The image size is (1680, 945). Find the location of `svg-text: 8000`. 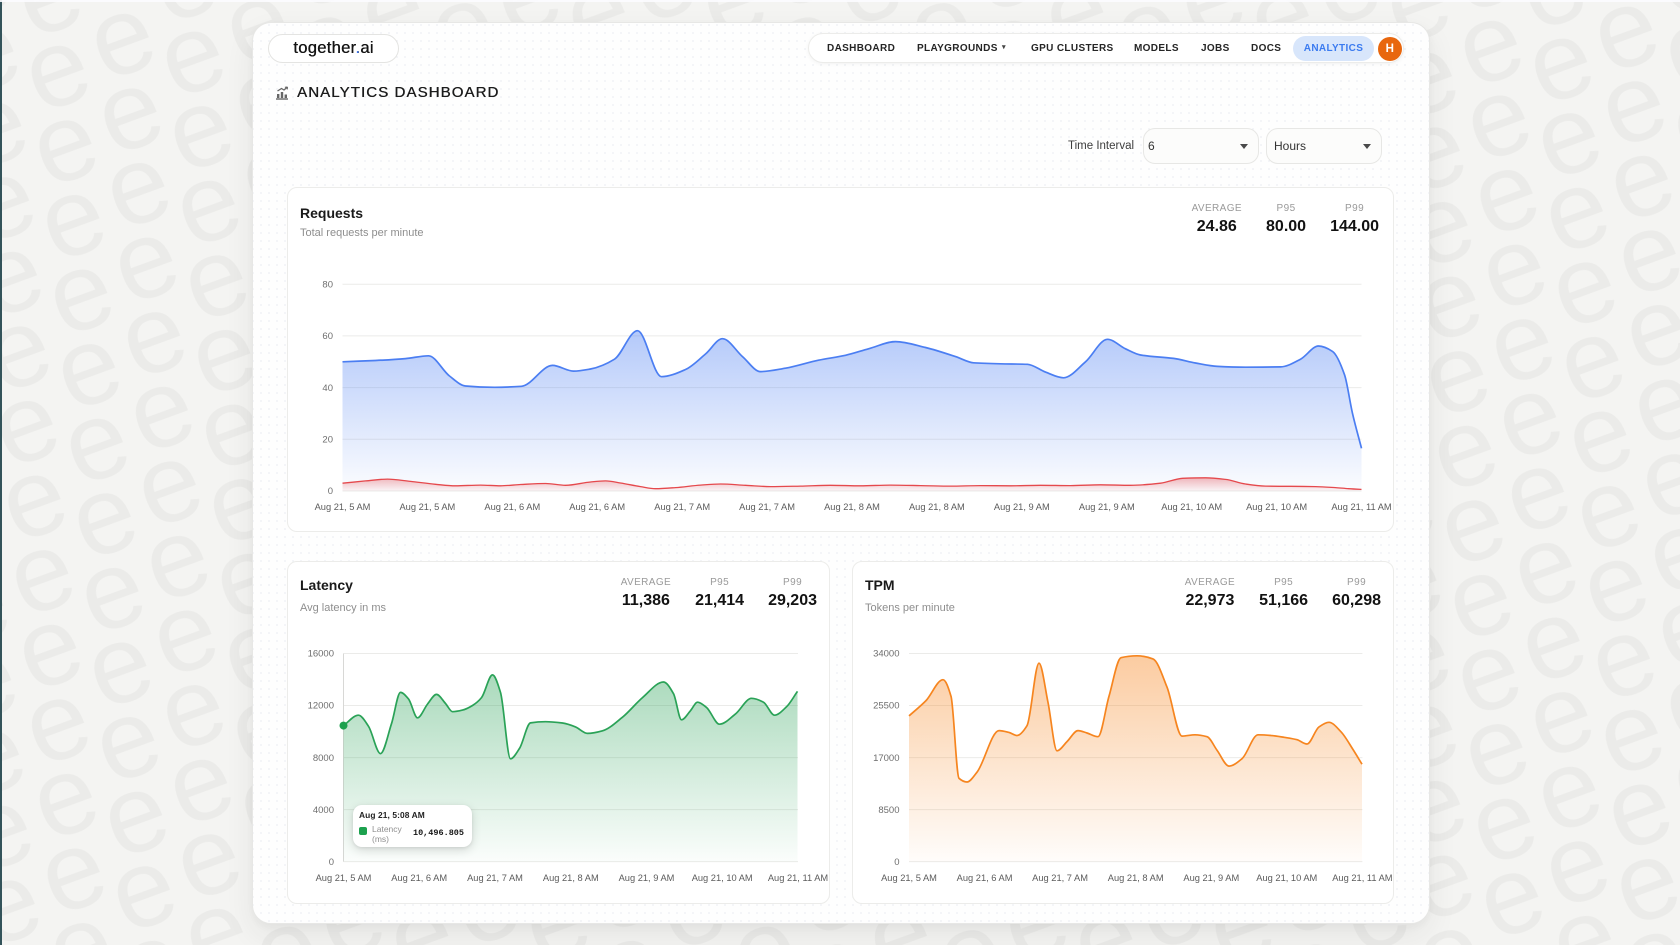

svg-text: 8000 is located at coordinates (323, 757).